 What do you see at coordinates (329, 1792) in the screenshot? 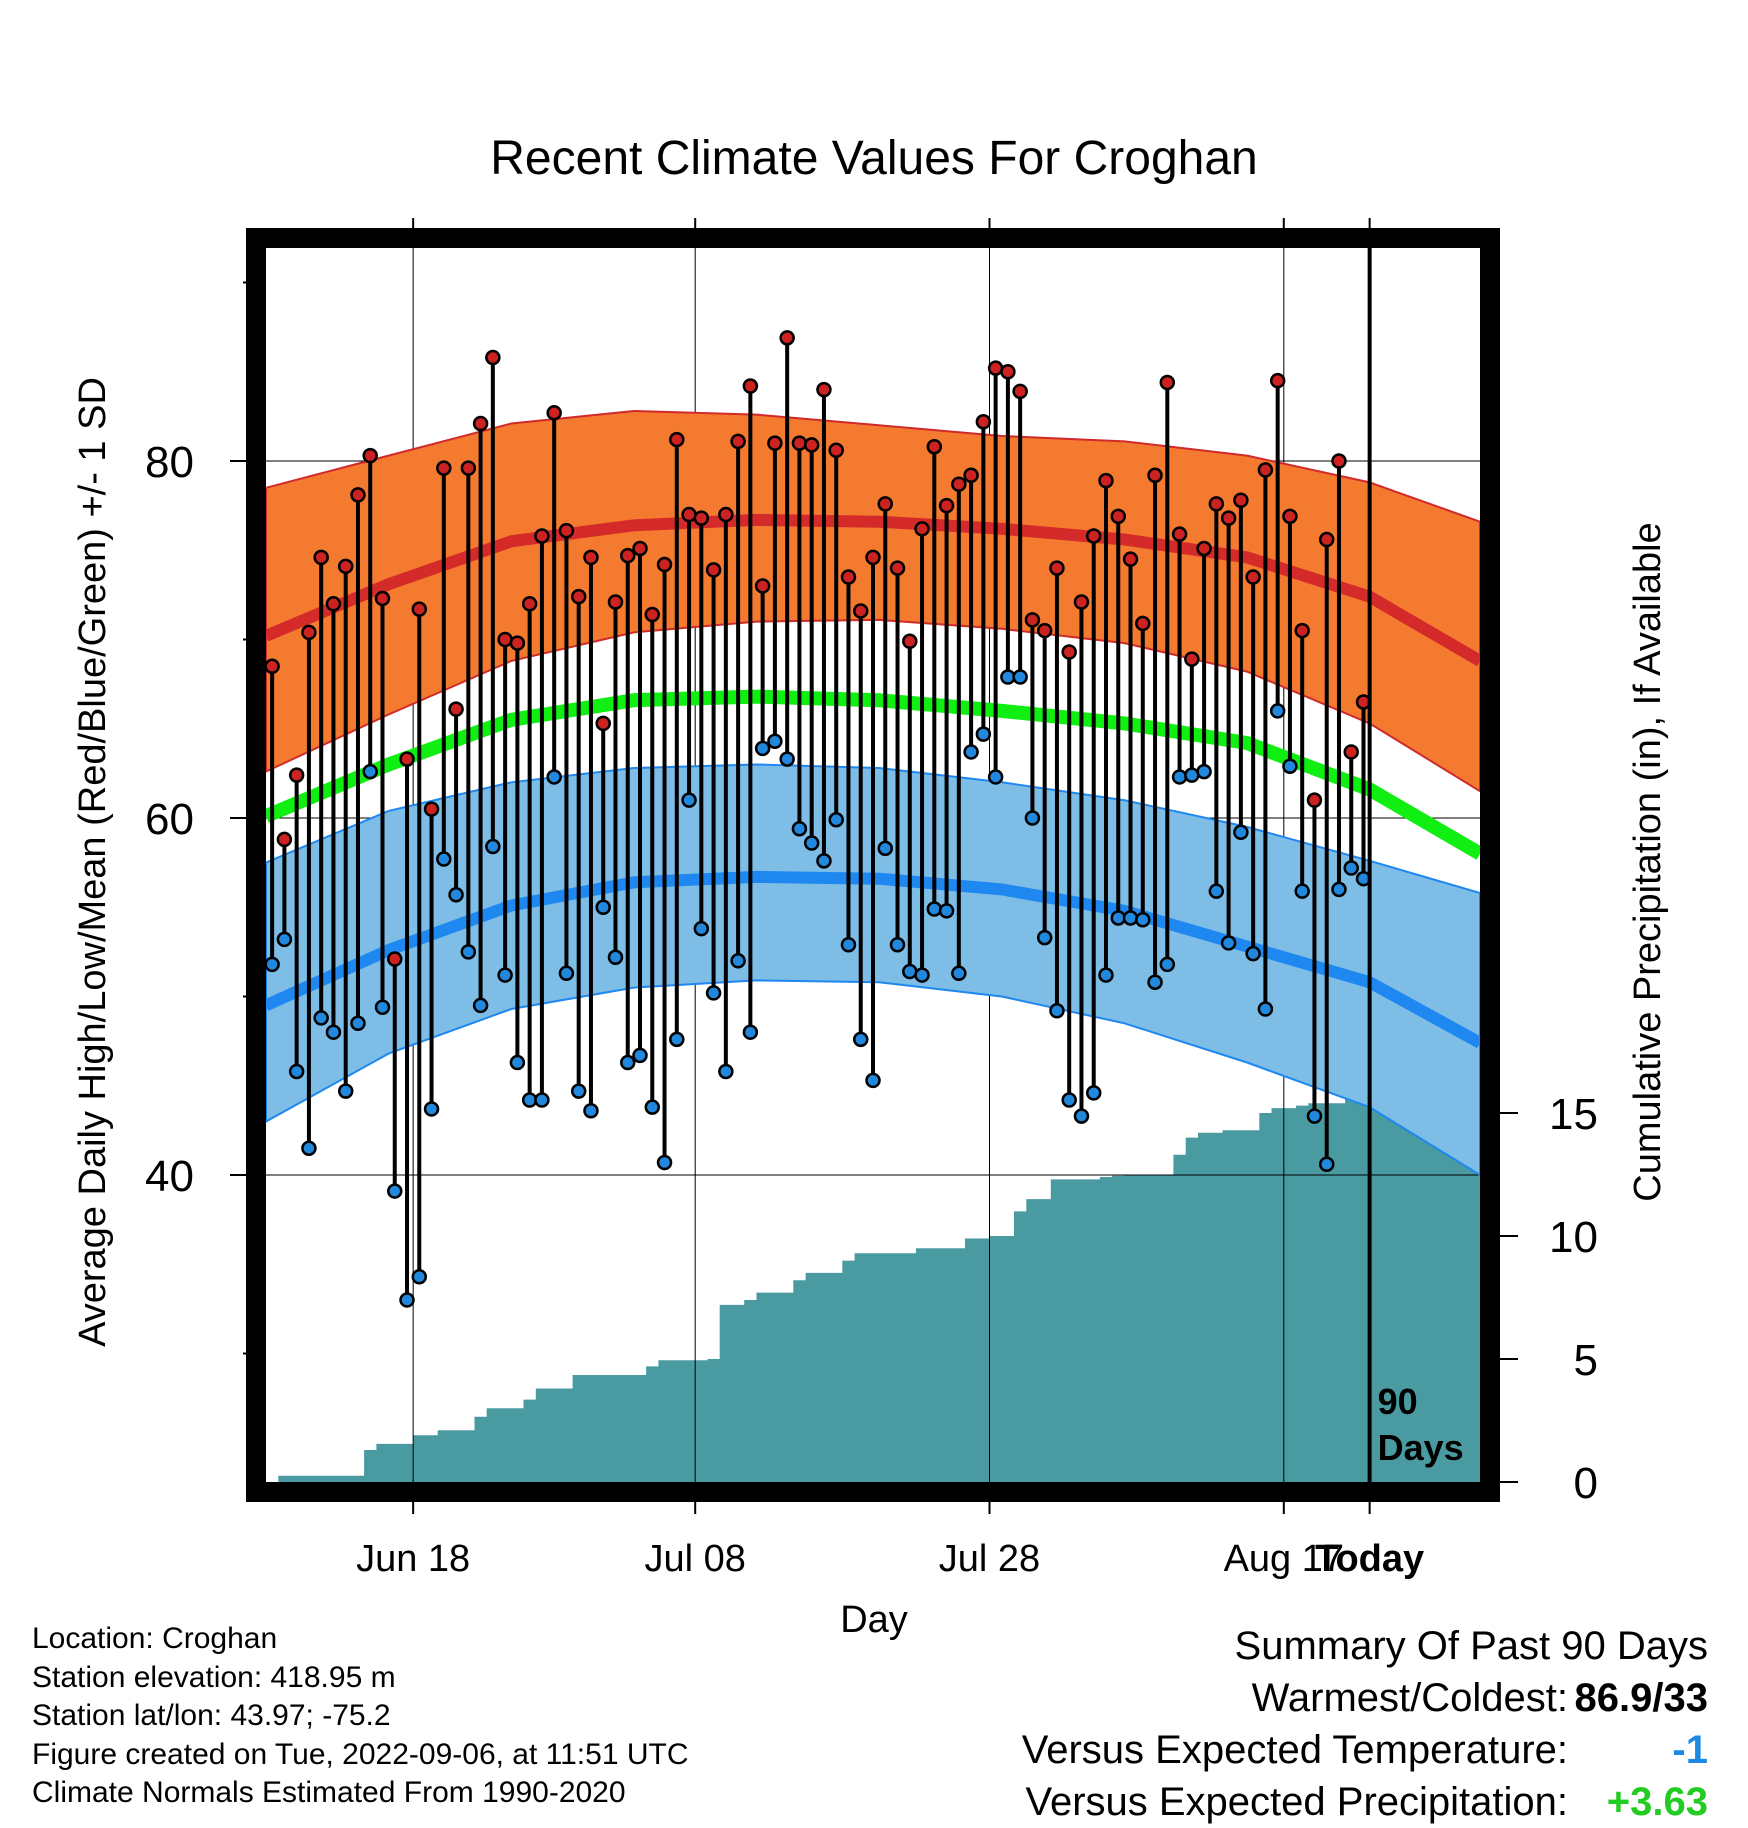
I see `normals-text: Climate Normals Estimated From 1990-2020` at bounding box center [329, 1792].